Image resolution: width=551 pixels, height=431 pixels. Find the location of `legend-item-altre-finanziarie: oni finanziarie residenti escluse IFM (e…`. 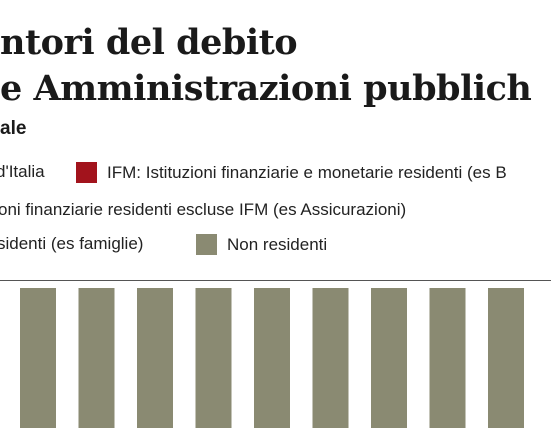

legend-item-altre-finanziarie: oni finanziarie residenti escluse IFM (e… is located at coordinates (203, 210).